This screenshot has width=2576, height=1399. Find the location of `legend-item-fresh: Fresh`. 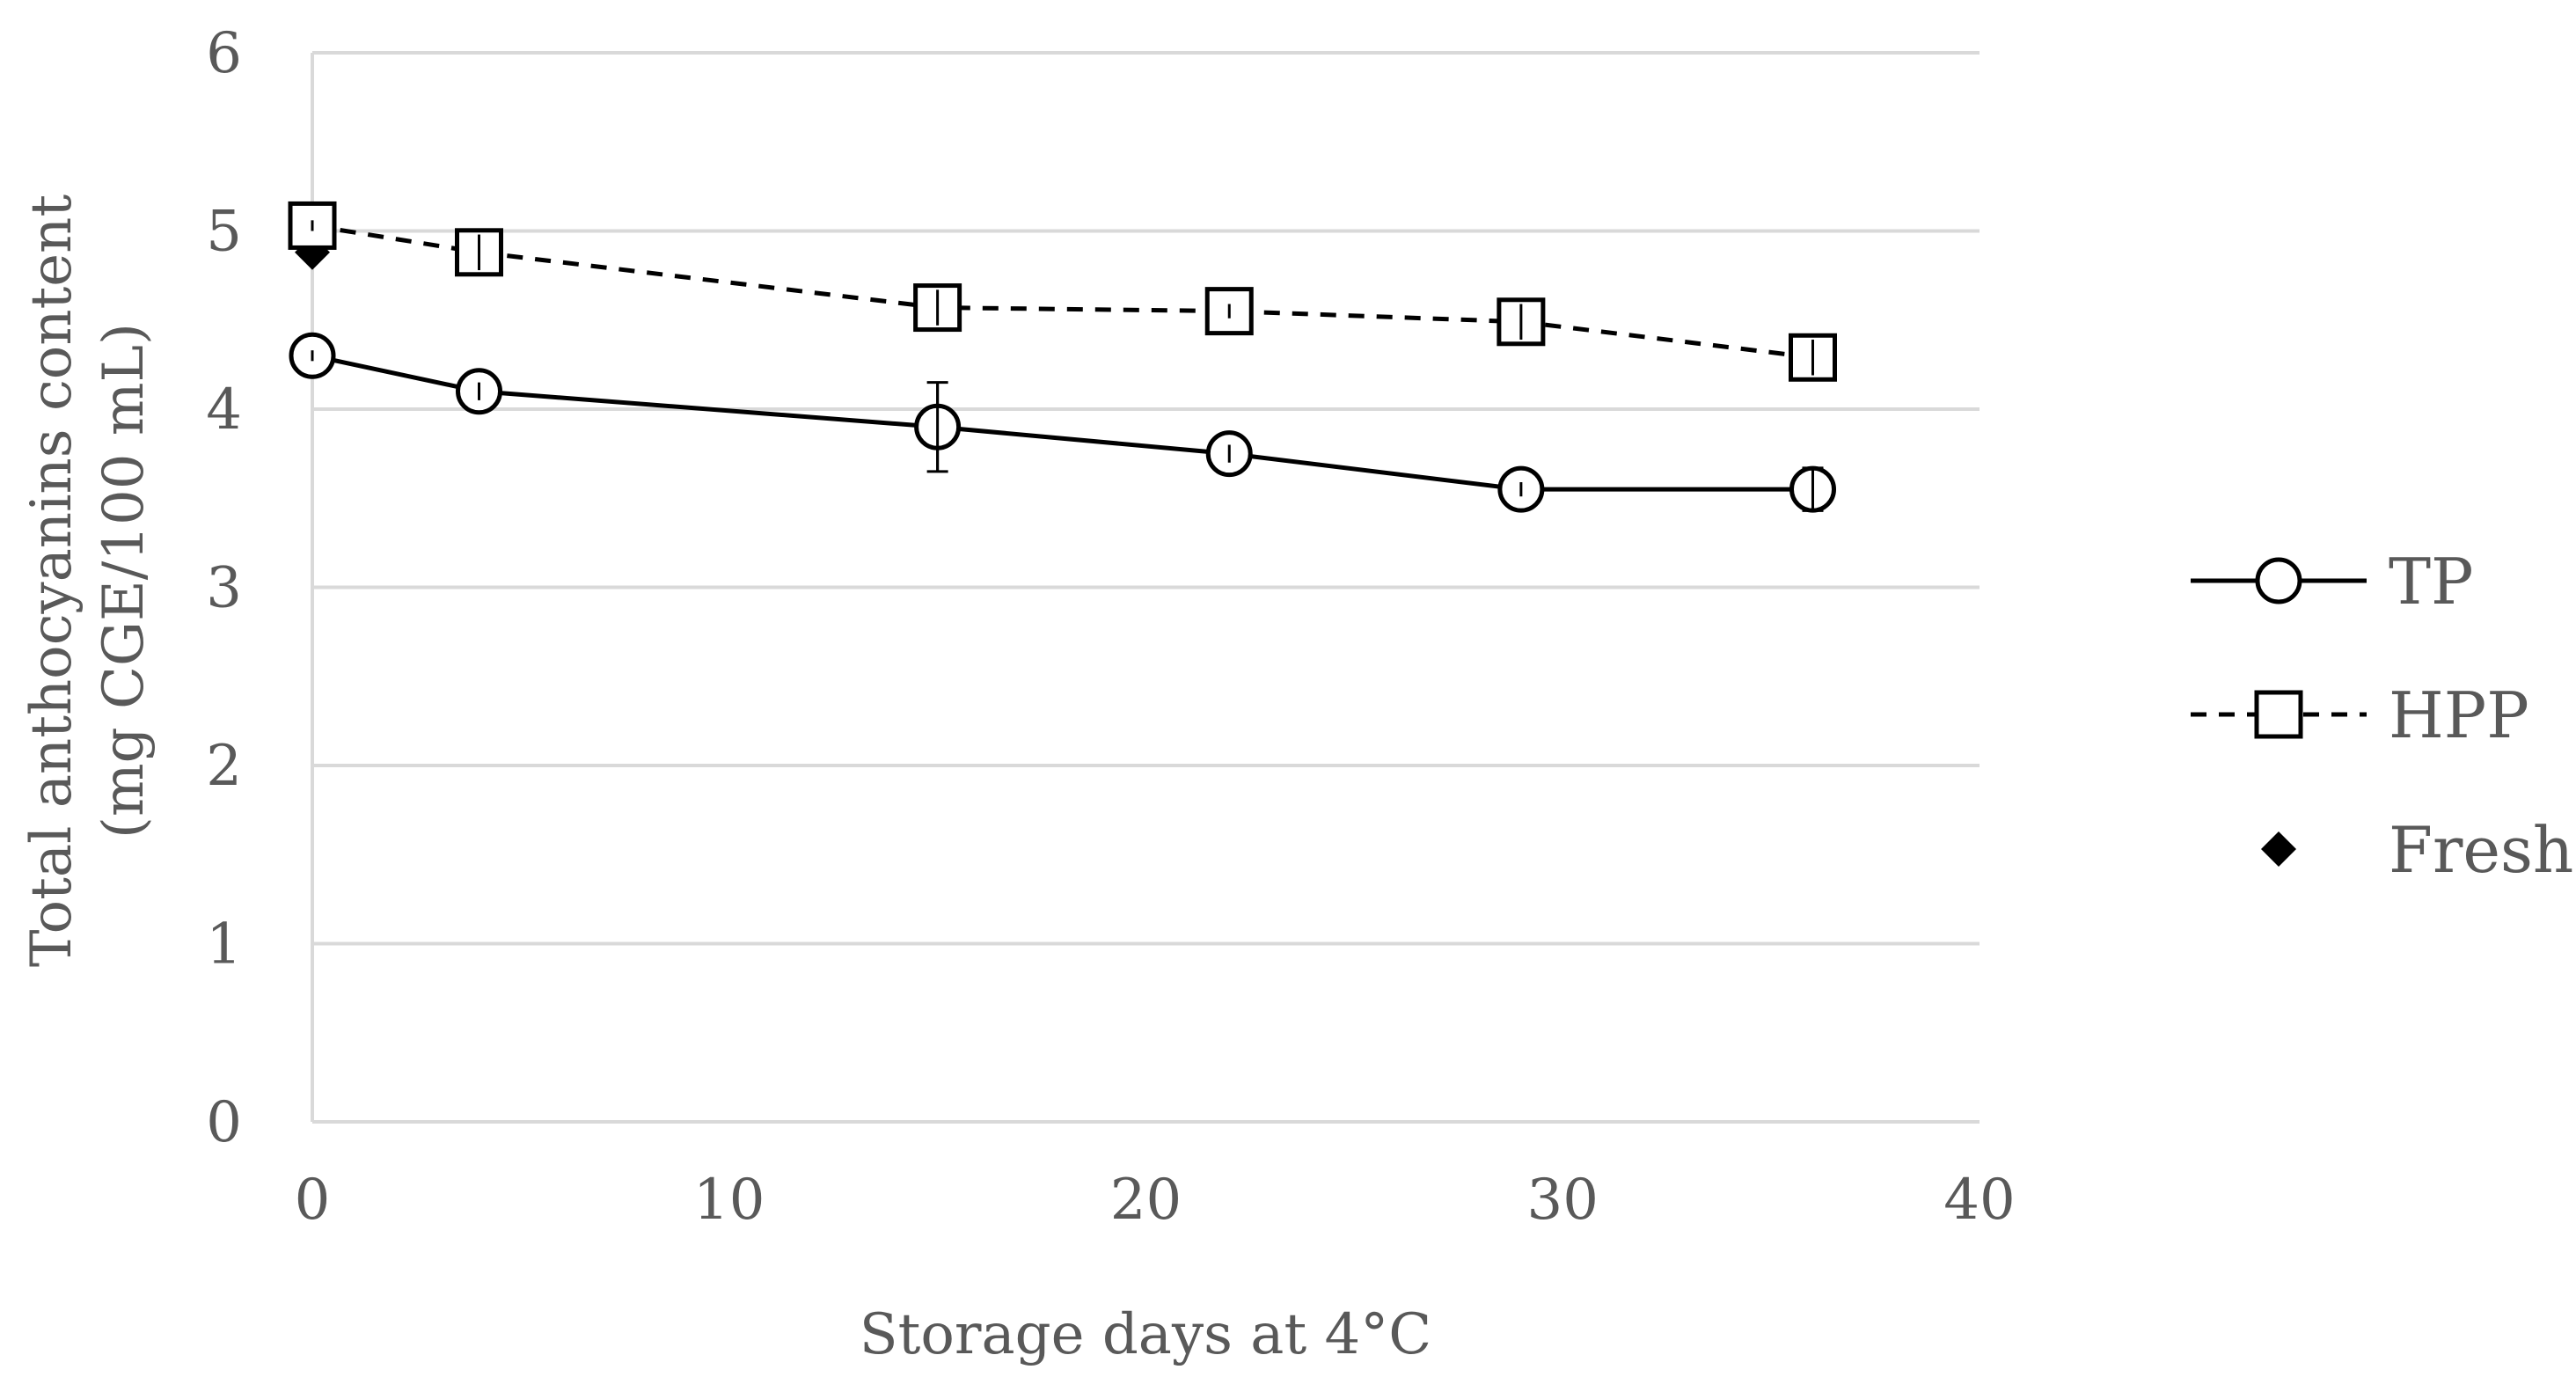

legend-item-fresh: Fresh is located at coordinates (2417, 850).